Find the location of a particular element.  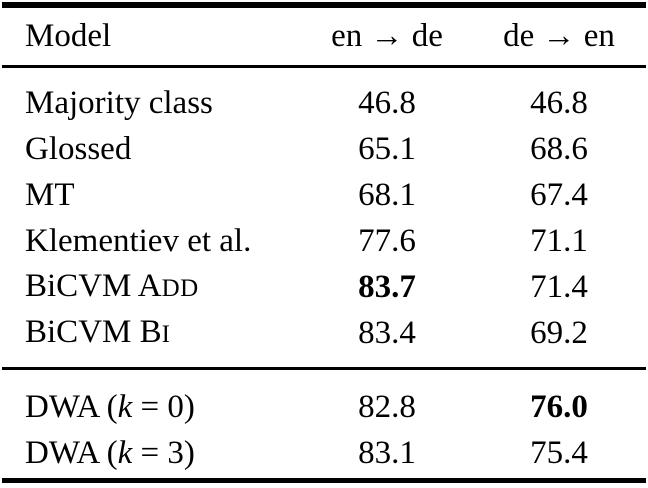

model-name-part: = 0) is located at coordinates (163, 407).